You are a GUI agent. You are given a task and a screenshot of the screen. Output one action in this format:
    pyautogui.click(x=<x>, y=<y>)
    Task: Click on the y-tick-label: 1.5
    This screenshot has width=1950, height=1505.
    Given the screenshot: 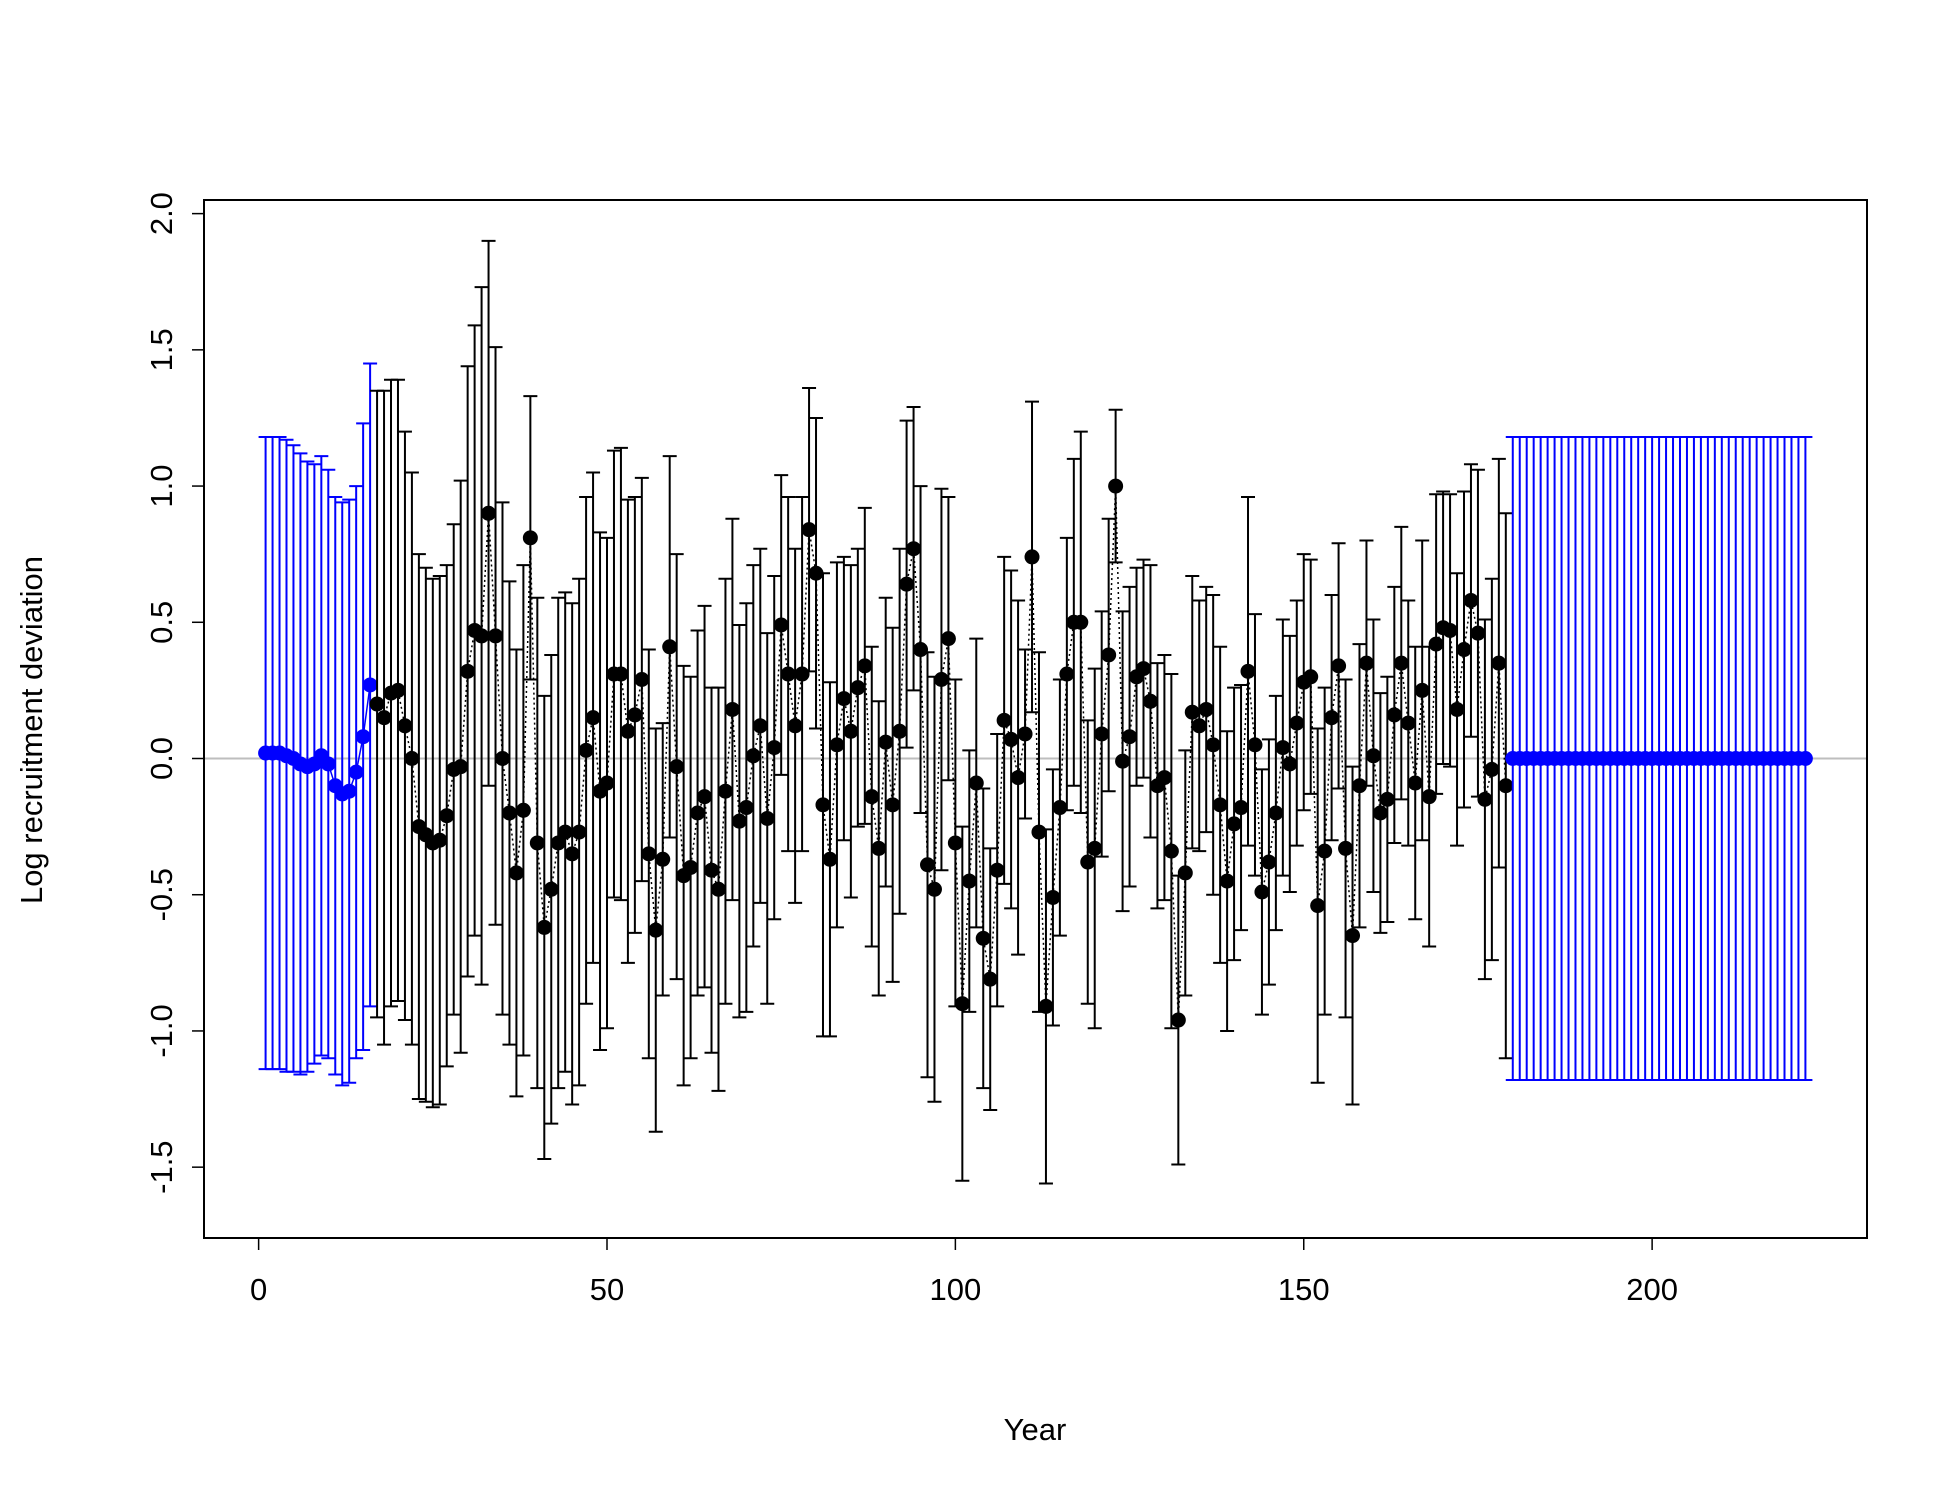 What is the action you would take?
    pyautogui.click(x=161, y=349)
    